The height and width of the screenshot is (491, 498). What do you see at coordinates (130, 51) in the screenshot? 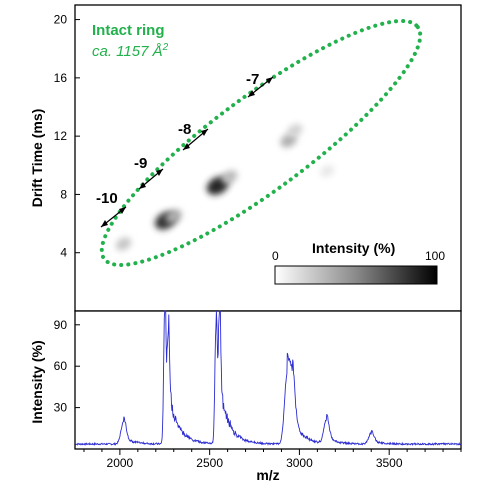
I see `annotation-subtitle: ca. 1157 Å2` at bounding box center [130, 51].